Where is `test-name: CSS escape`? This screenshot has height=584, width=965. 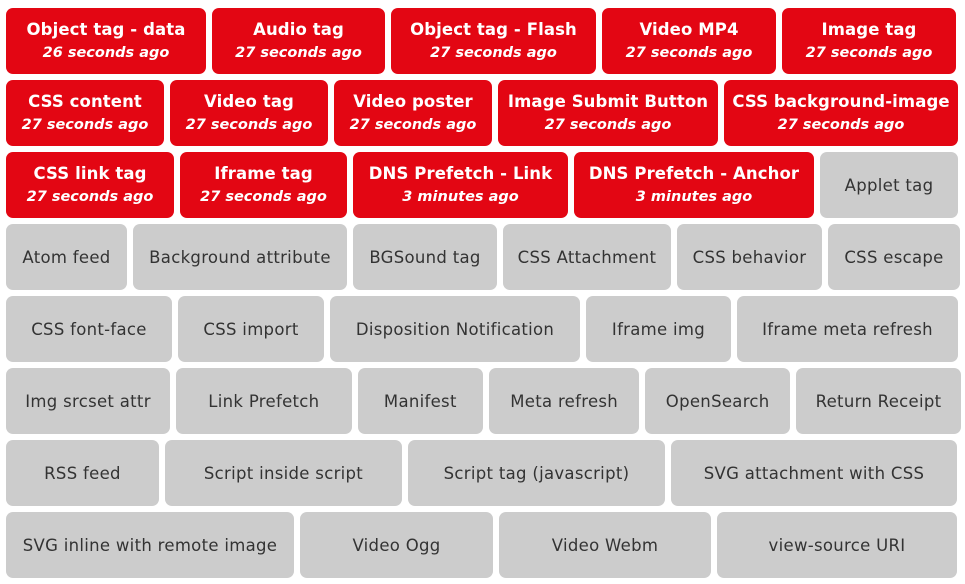
test-name: CSS escape is located at coordinates (894, 257).